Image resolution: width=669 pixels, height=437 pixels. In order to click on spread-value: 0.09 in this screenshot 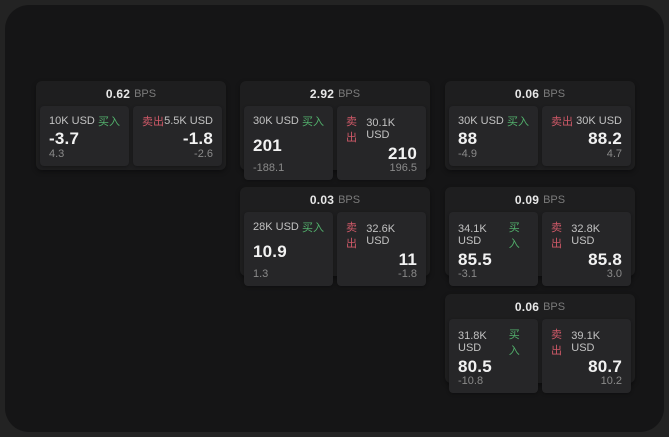, I will do `click(527, 199)`.